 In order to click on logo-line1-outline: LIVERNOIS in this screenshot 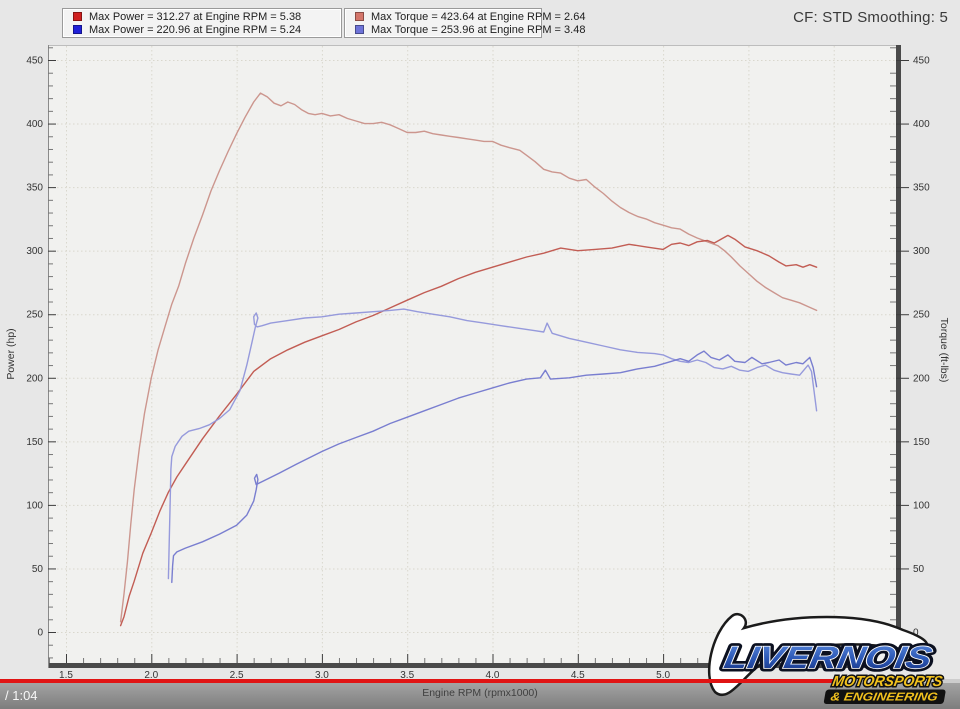, I will do `click(828, 657)`.